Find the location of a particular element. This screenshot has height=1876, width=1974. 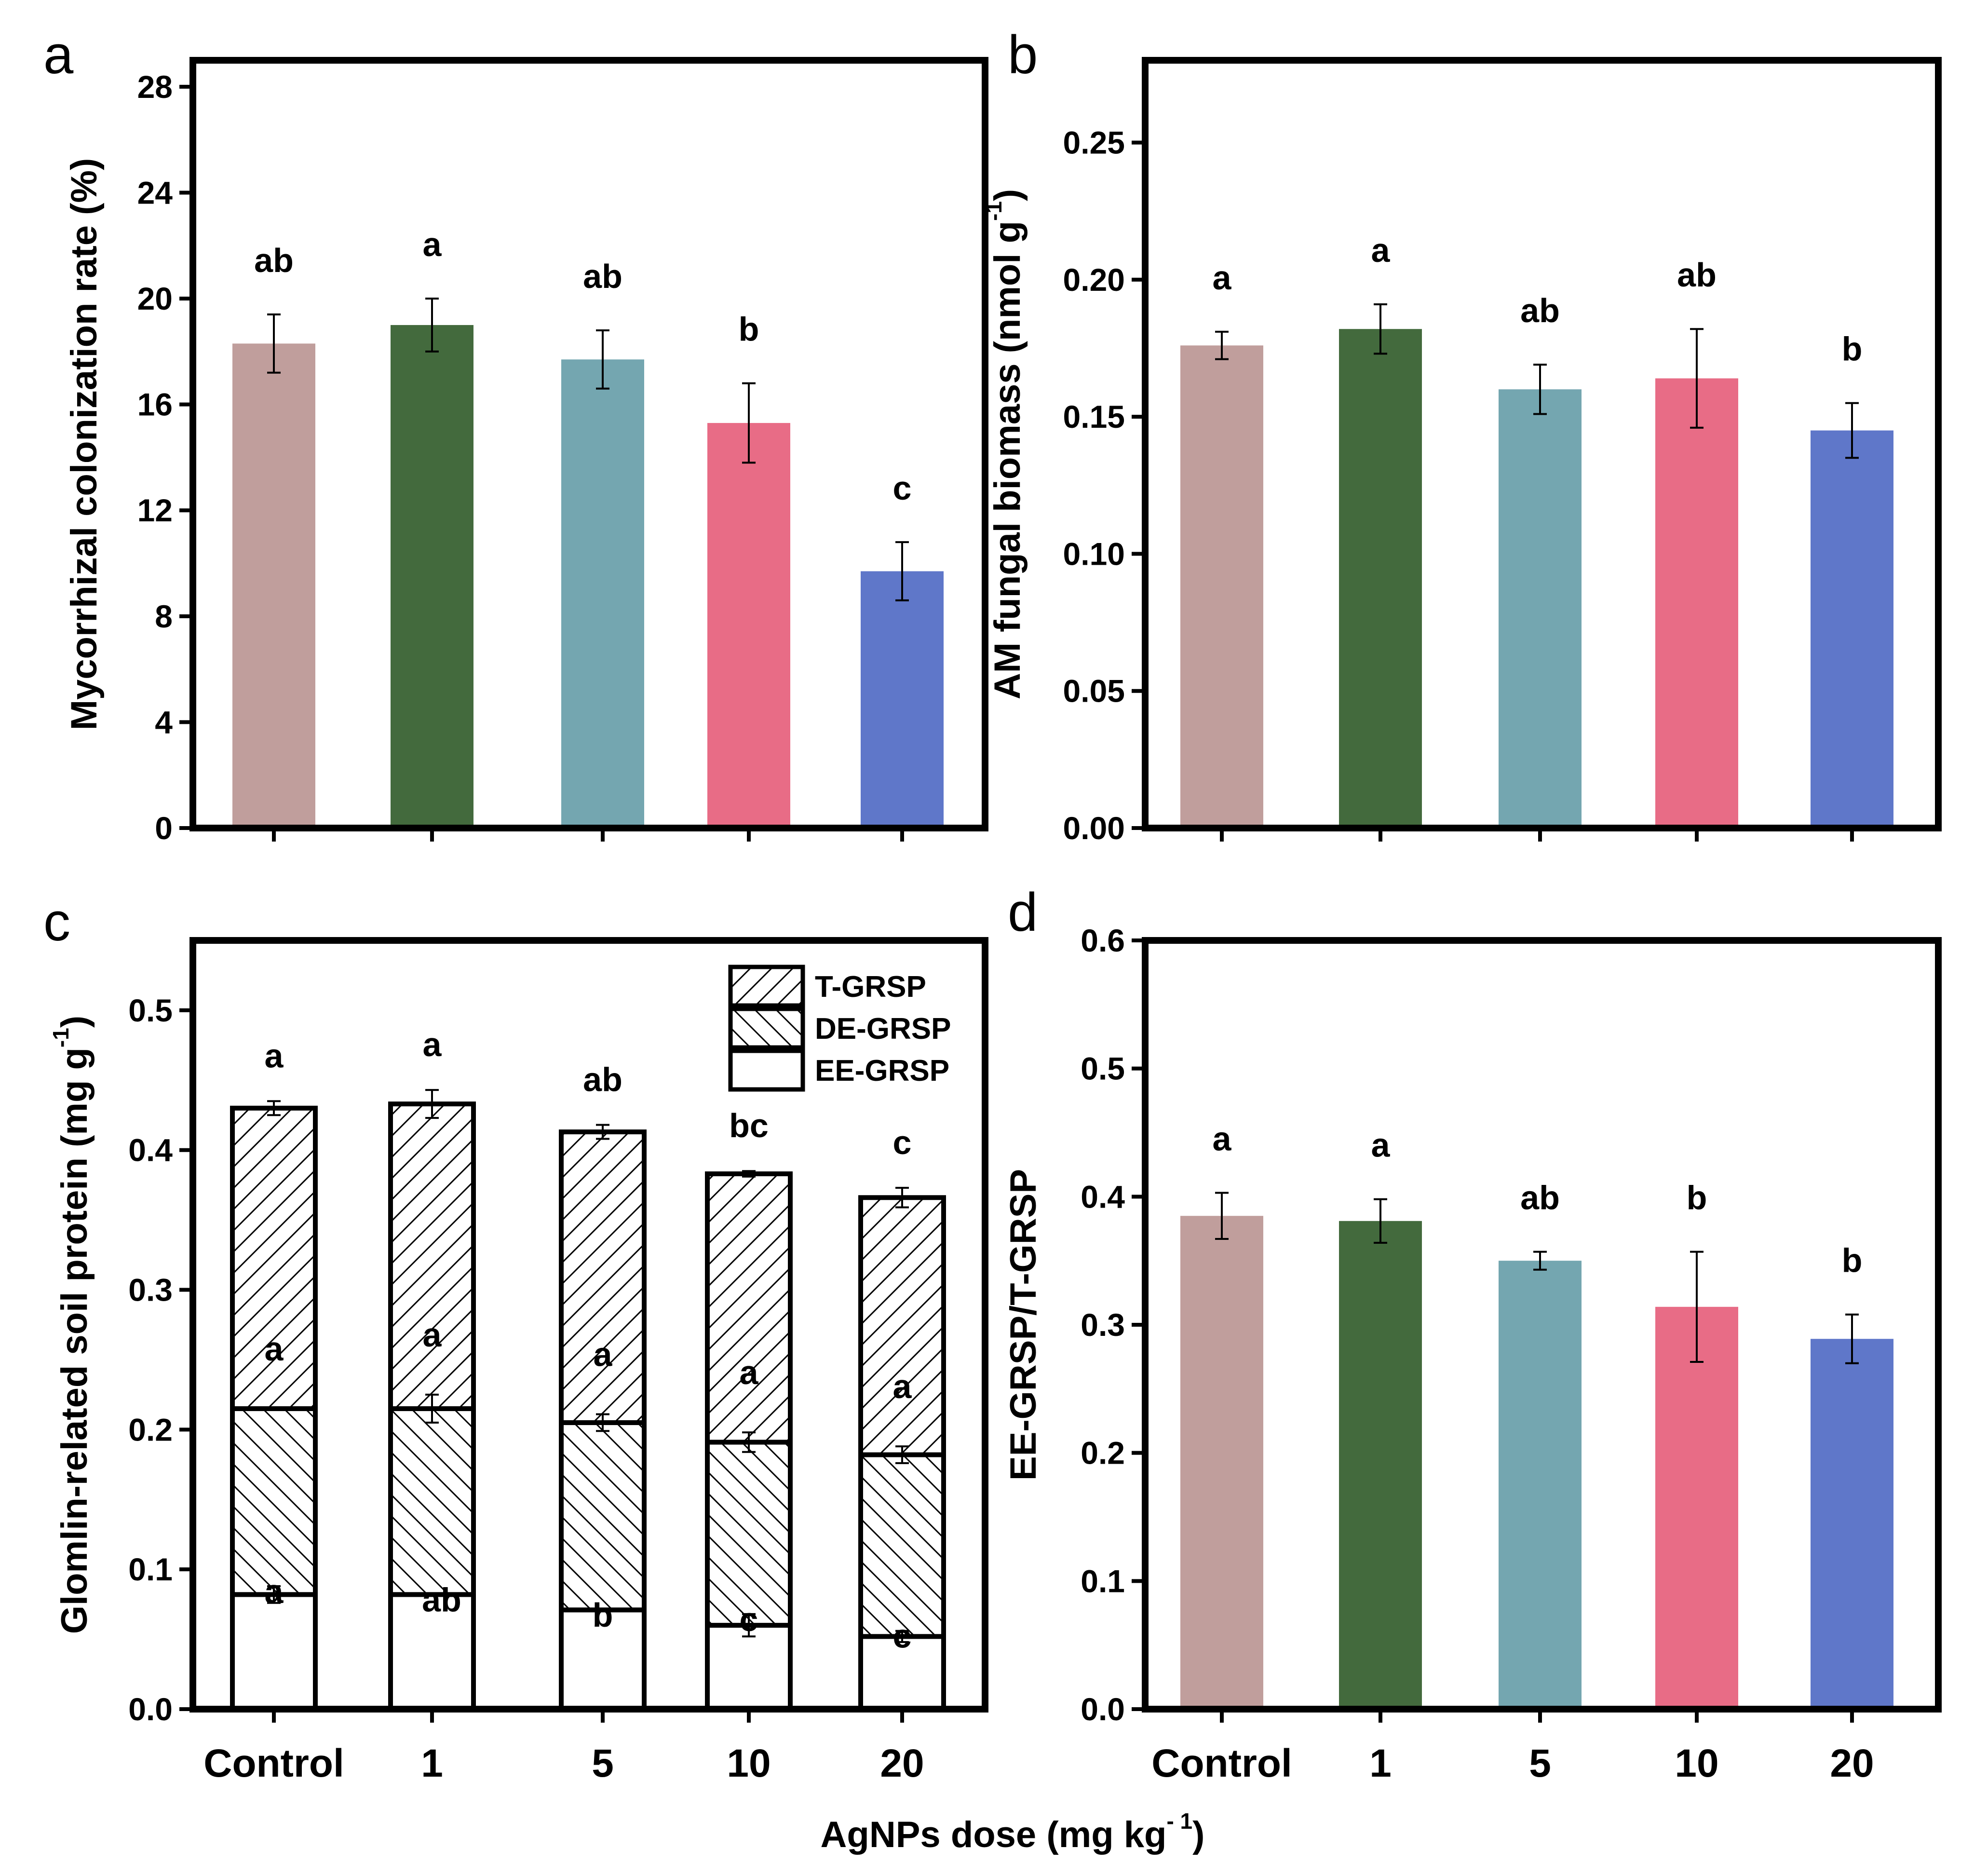

panel-letter: b is located at coordinates (1023, 55).